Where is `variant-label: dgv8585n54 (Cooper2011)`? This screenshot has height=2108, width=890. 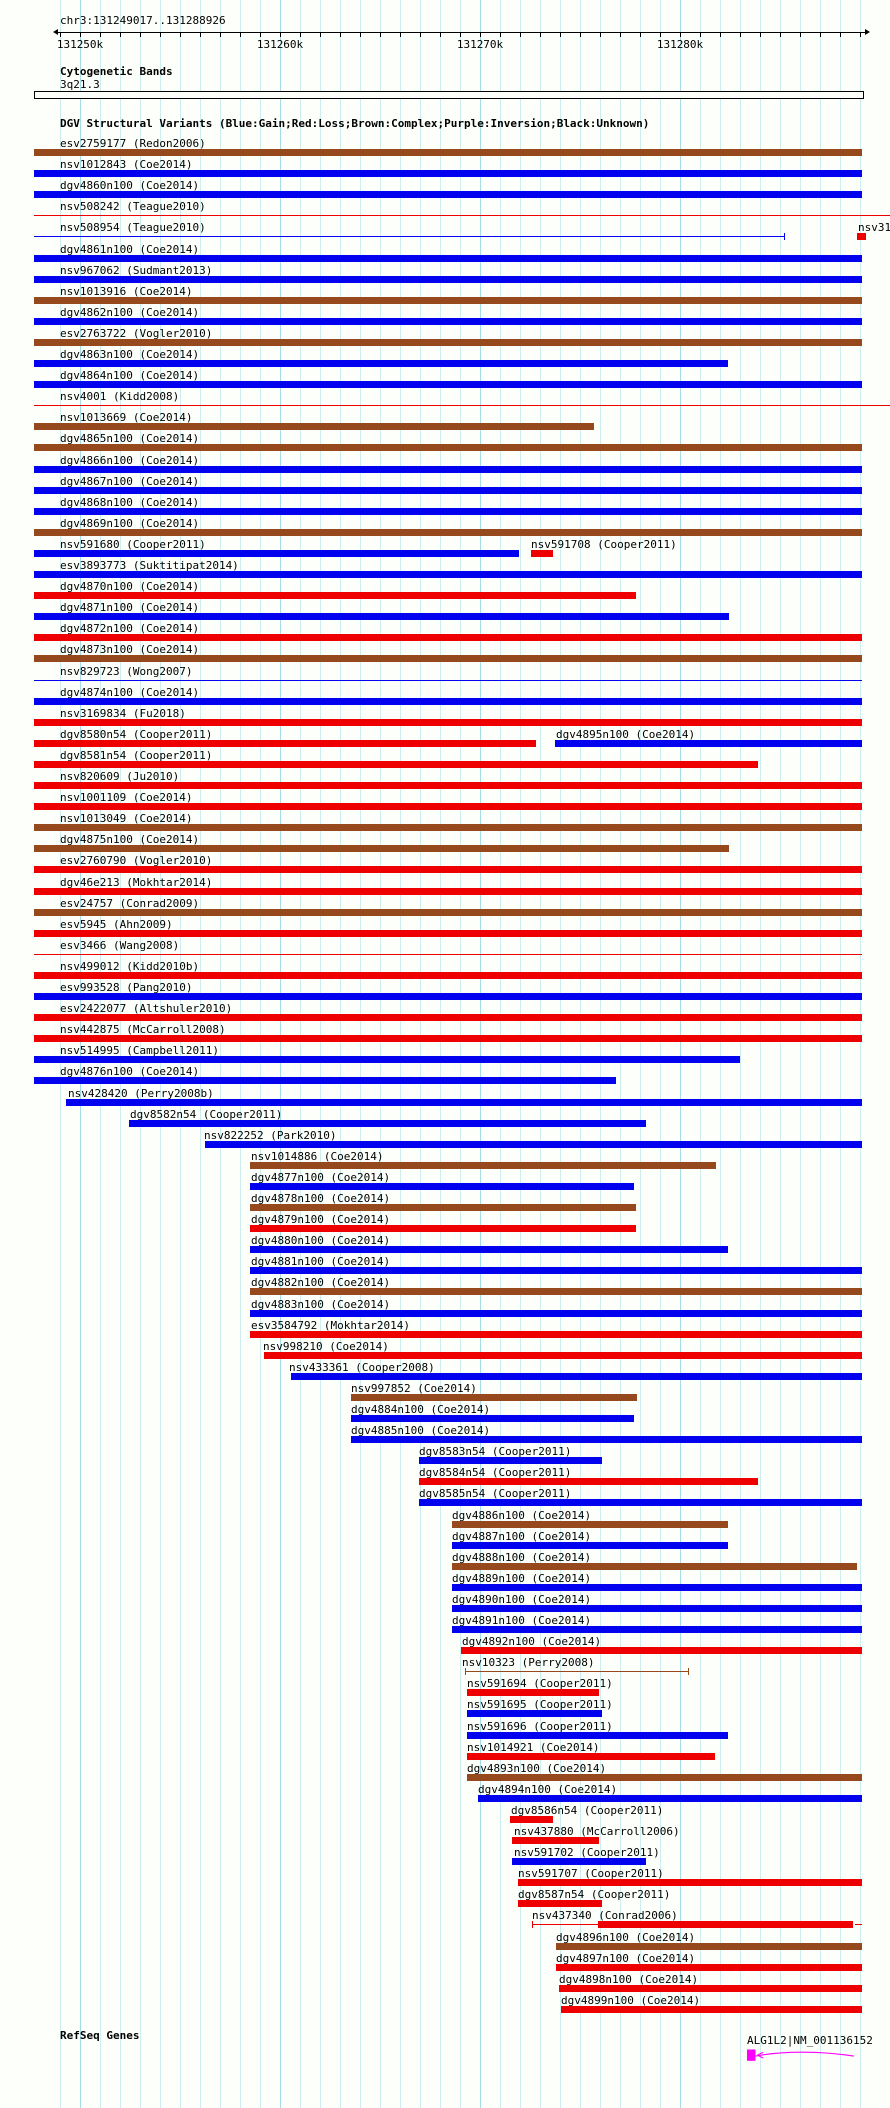 variant-label: dgv8585n54 (Cooper2011) is located at coordinates (495, 1493).